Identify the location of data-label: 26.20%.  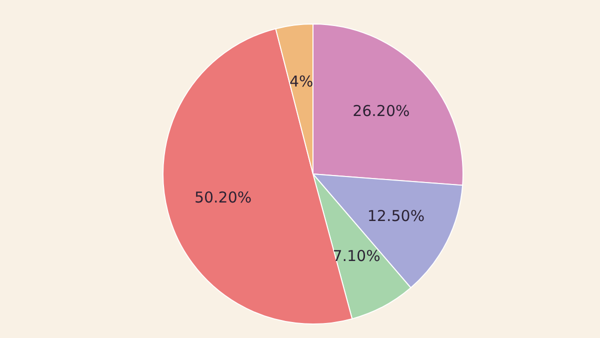
(381, 111).